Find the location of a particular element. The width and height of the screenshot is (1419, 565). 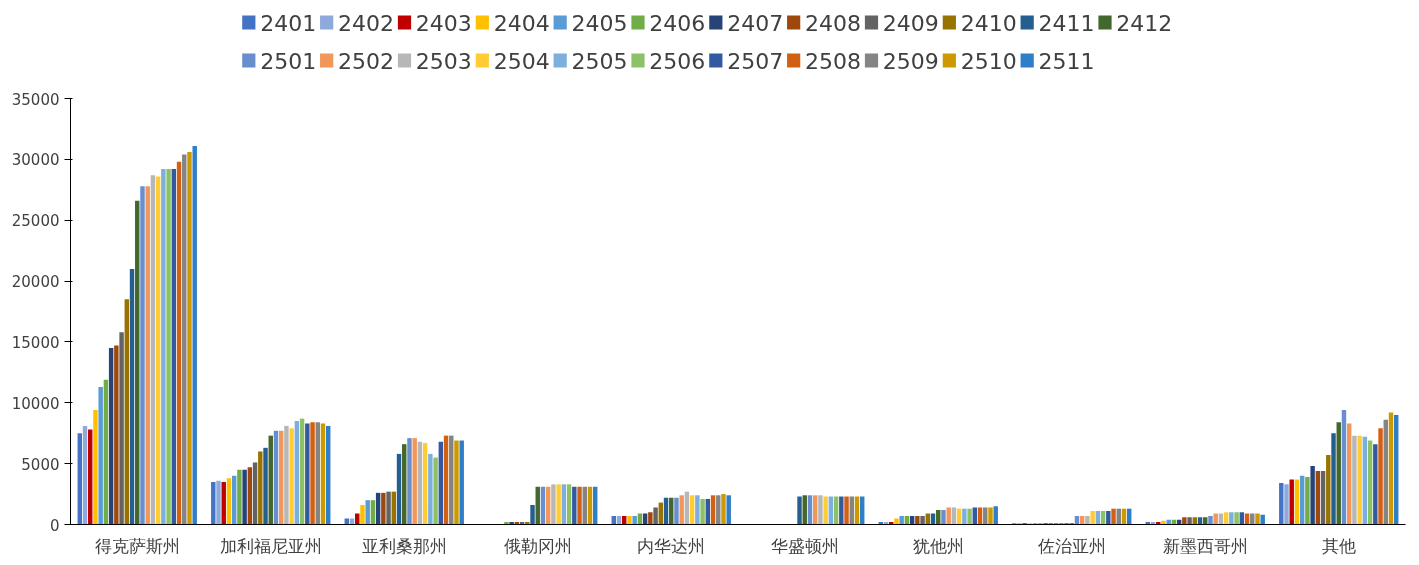

legend-label: 2504 is located at coordinates (521, 61).